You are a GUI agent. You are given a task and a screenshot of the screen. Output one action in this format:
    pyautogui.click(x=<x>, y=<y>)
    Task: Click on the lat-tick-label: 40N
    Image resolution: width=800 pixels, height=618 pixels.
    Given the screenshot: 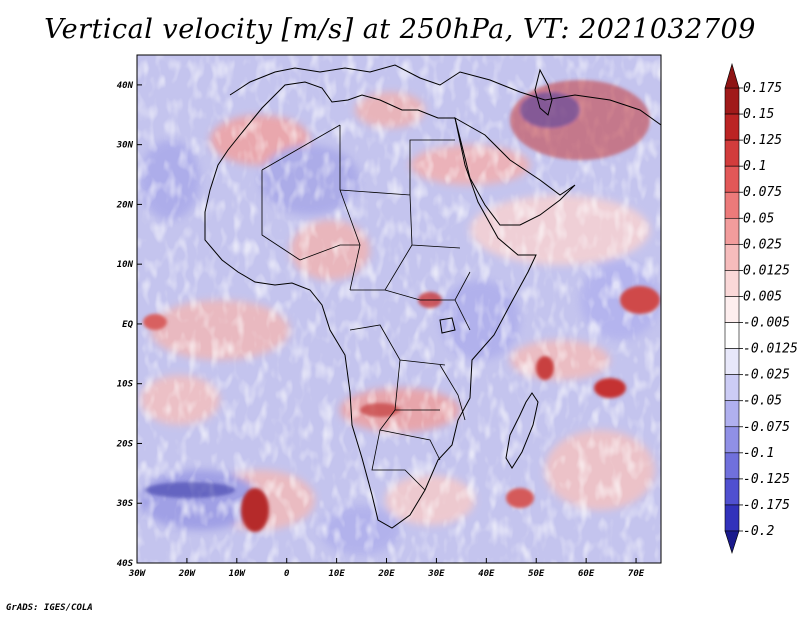 What is the action you would take?
    pyautogui.click(x=125, y=86)
    